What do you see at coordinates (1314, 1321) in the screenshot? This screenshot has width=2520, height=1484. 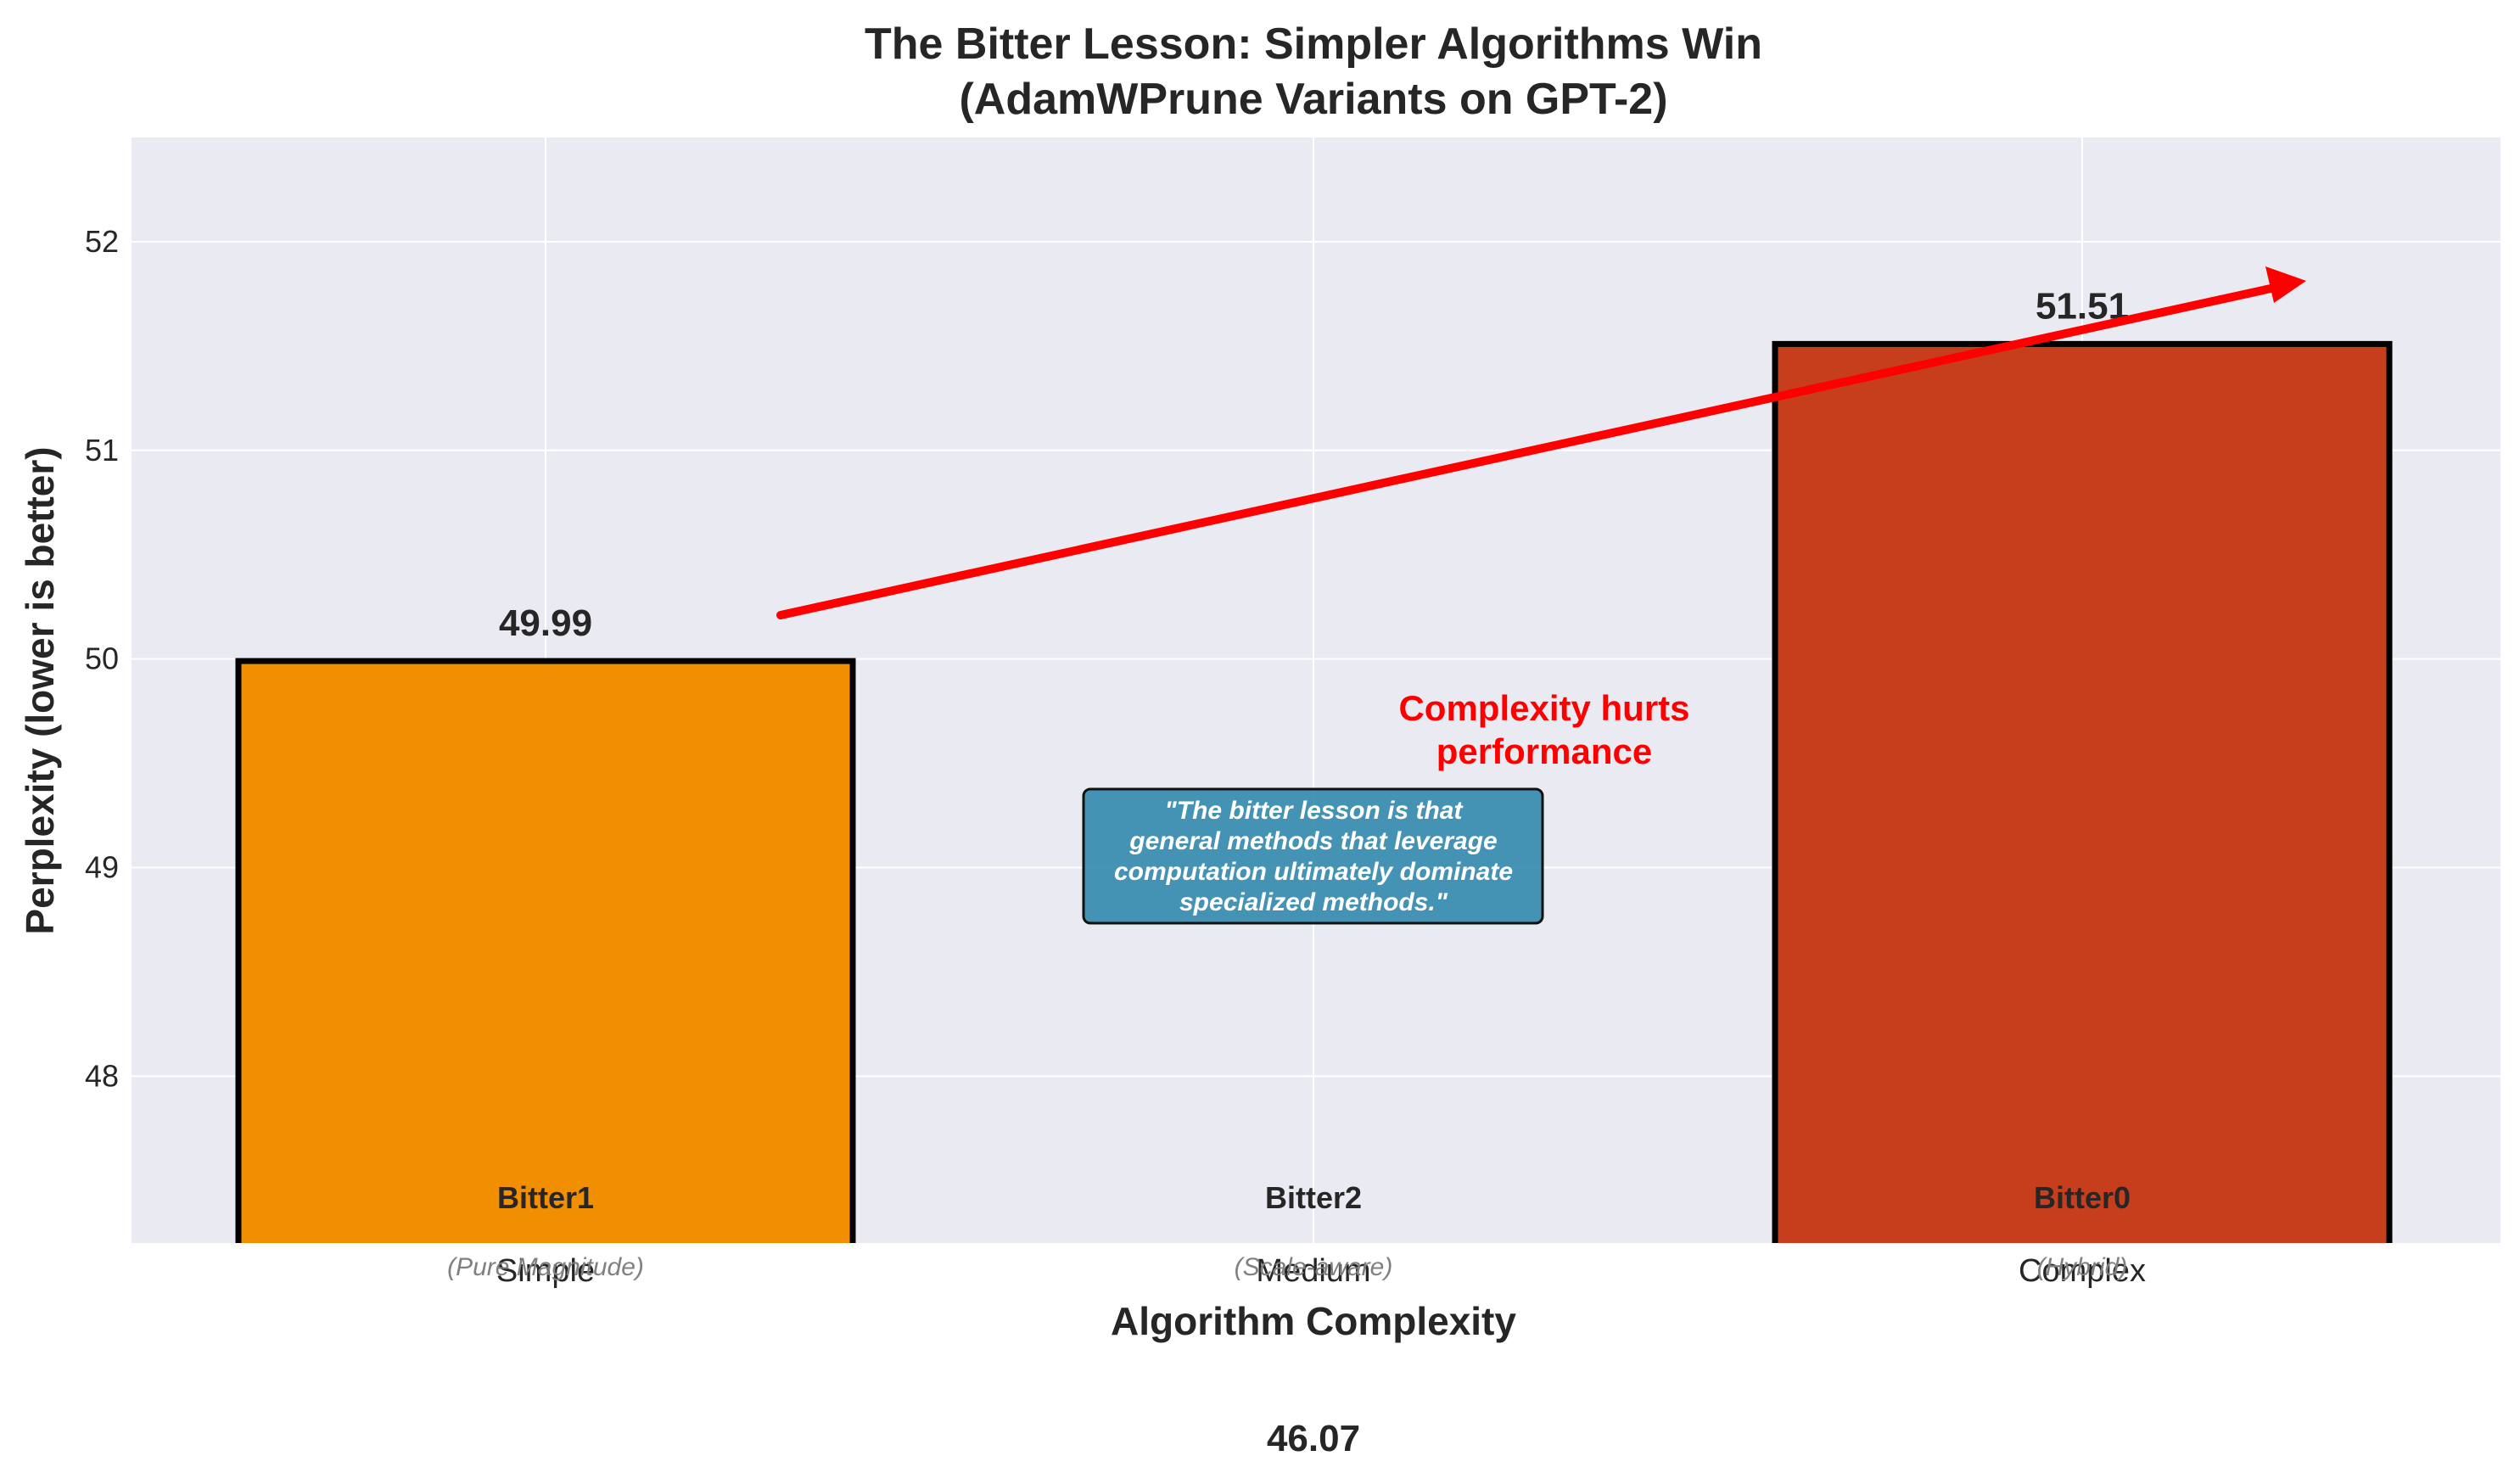 I see `x-axis-label: Algorithm Complexity` at bounding box center [1314, 1321].